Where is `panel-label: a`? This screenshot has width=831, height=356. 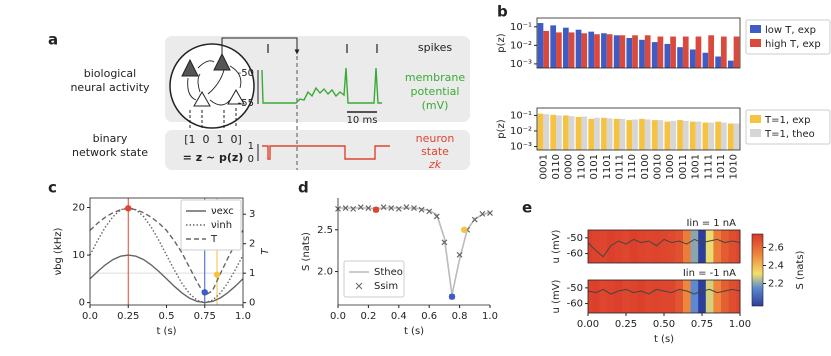 panel-label: a is located at coordinates (53, 40).